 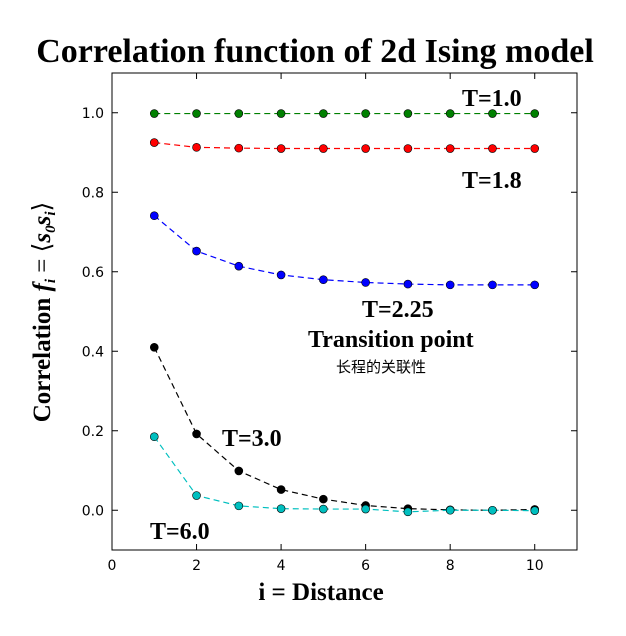 I want to click on x-tick-label: 0, so click(x=112, y=566).